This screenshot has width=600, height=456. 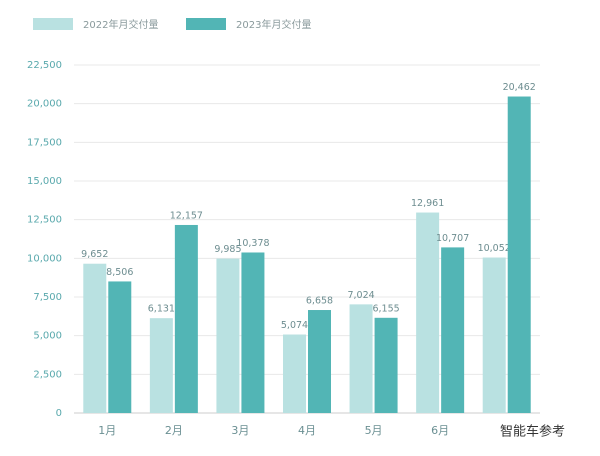 What do you see at coordinates (47, 297) in the screenshot?
I see `y-tick-label: 7,500` at bounding box center [47, 297].